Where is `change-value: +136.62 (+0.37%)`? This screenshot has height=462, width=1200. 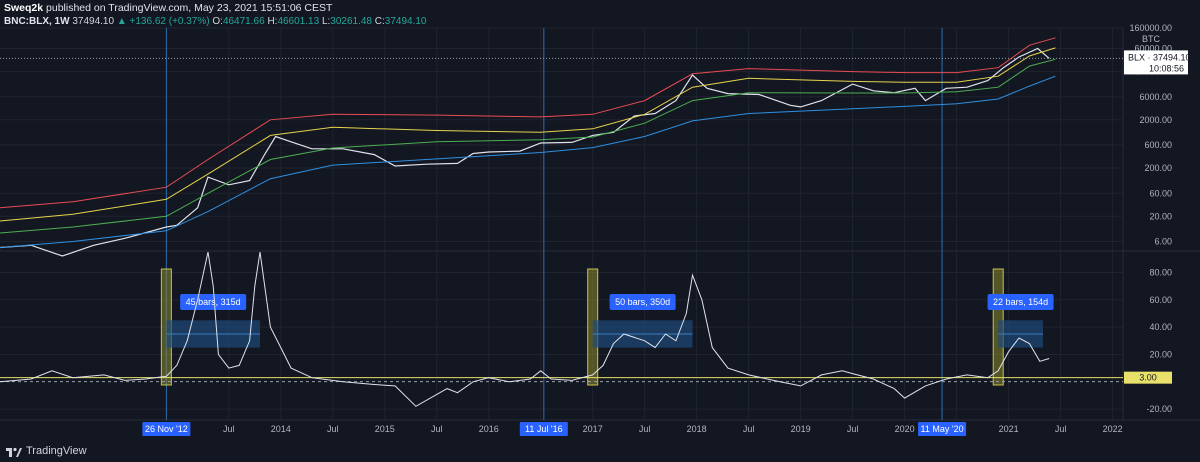
change-value: +136.62 (+0.37%) is located at coordinates (169, 21).